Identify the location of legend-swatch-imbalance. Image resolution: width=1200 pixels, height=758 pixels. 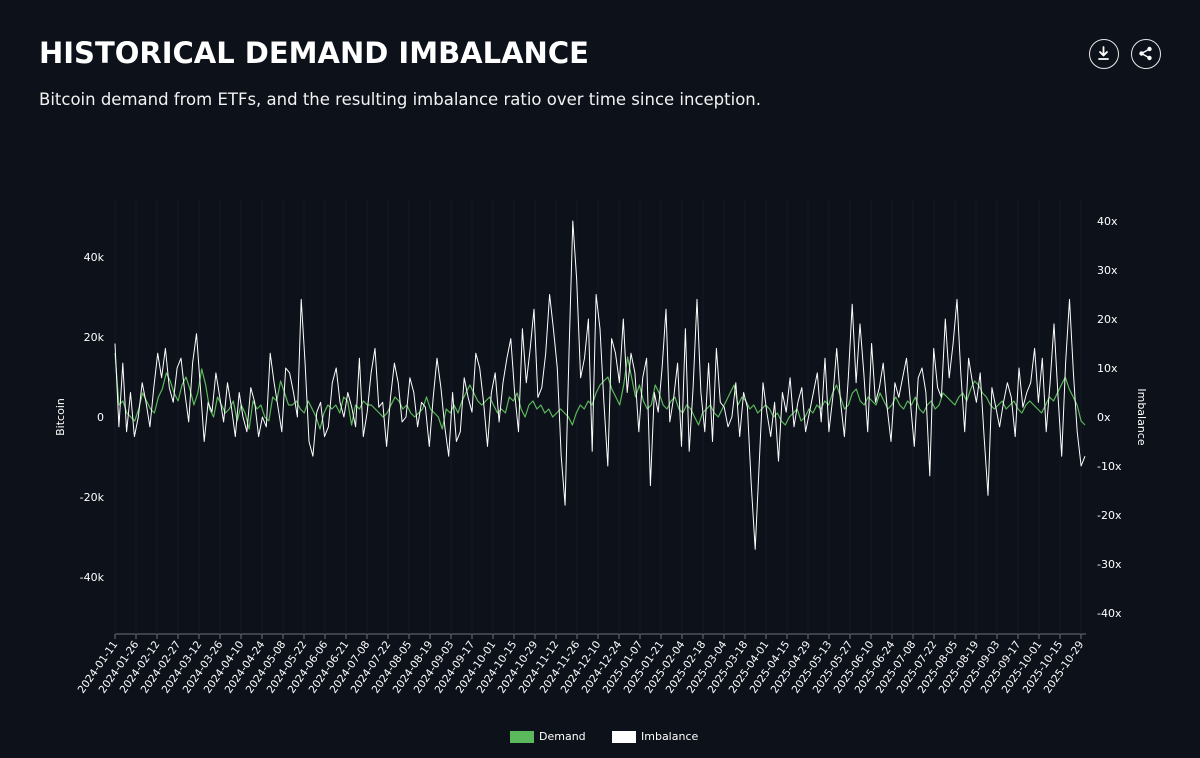
(624, 737).